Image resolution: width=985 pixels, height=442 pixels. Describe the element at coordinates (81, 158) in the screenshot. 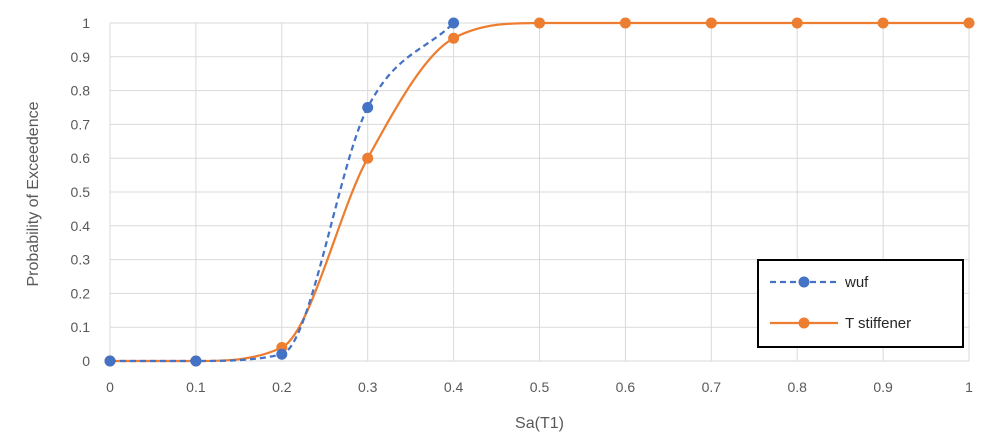

I see `y-tick-label: 0.6` at that location.